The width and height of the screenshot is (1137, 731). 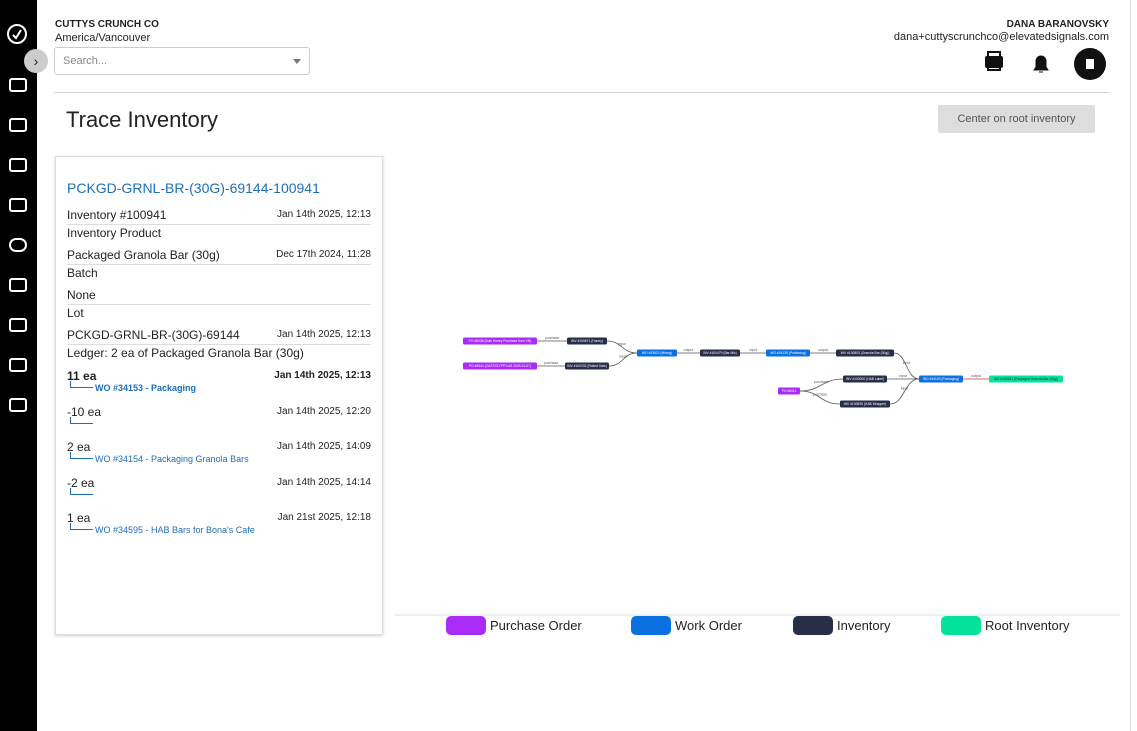 I want to click on node-label: WO #33822 (Mixing), so click(x=657, y=353).